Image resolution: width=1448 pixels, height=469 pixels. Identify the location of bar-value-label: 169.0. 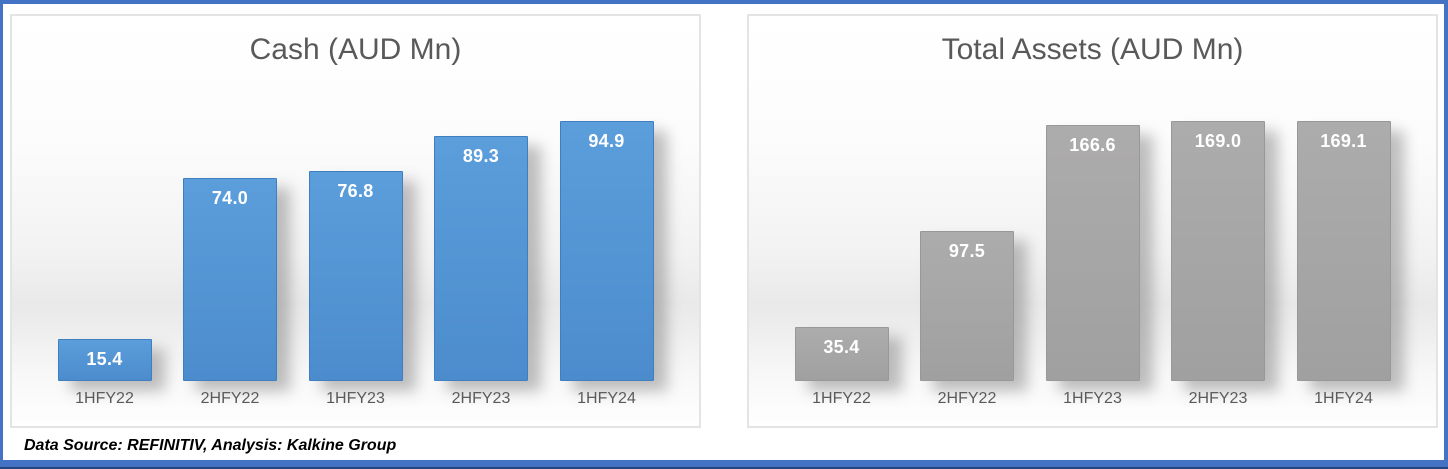
(1218, 141).